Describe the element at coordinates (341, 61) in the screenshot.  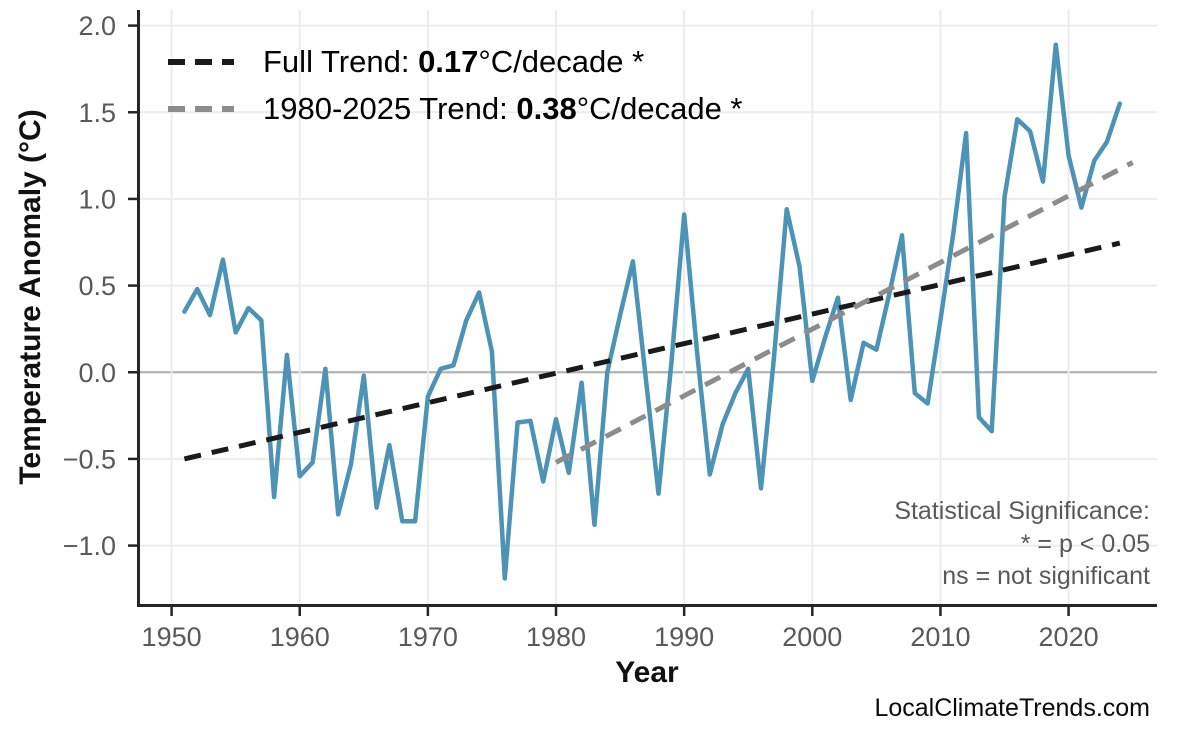
I see `legend-label-prefix: Full Trend:` at that location.